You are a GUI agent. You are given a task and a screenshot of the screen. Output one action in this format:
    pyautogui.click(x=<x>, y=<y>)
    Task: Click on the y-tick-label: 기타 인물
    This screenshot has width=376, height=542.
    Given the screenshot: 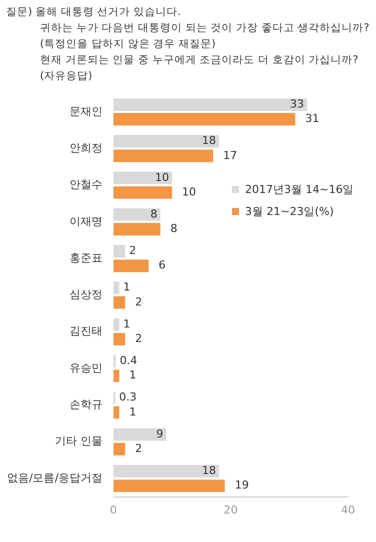 What is the action you would take?
    pyautogui.click(x=78, y=441)
    